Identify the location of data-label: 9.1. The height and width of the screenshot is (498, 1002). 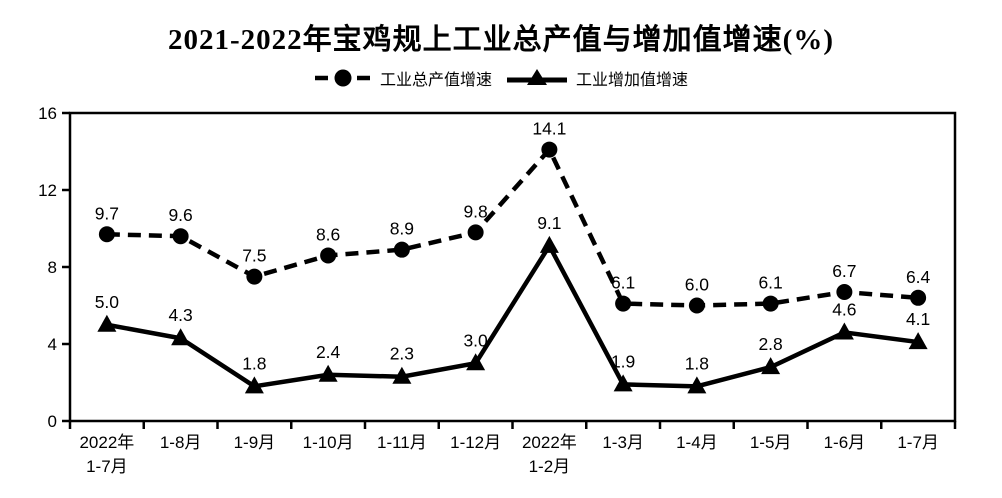
(549, 223).